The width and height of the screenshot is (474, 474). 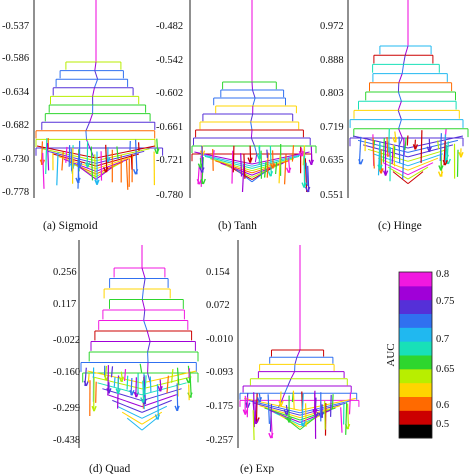 I want to click on colorbar-label: AUC, so click(x=391, y=354).